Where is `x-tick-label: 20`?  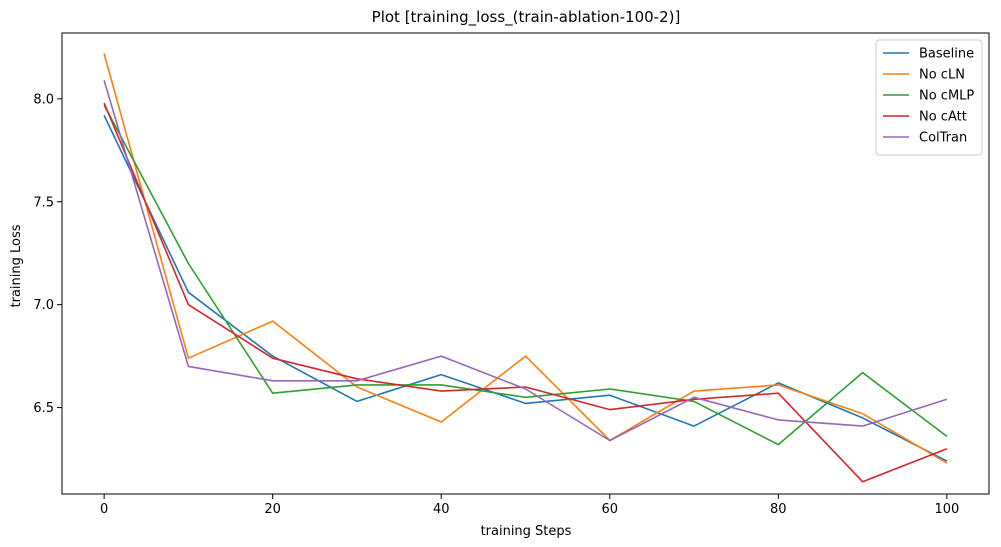
x-tick-label: 20 is located at coordinates (272, 509).